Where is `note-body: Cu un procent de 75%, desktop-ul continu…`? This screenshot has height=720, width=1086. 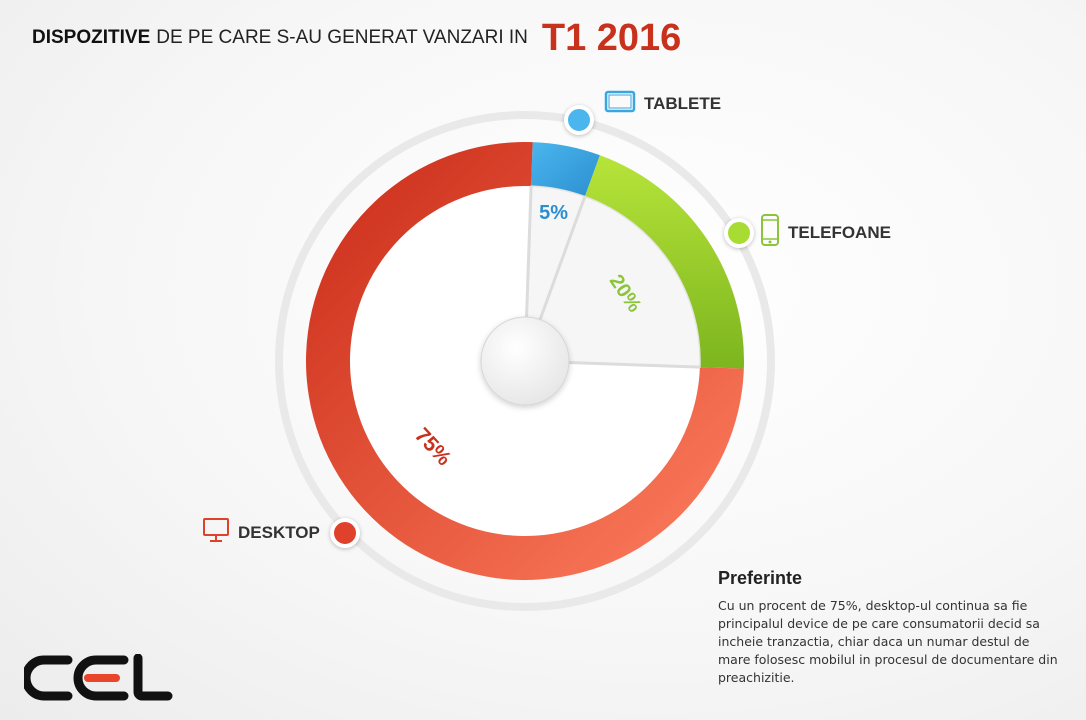 note-body: Cu un procent de 75%, desktop-ul continu… is located at coordinates (888, 641).